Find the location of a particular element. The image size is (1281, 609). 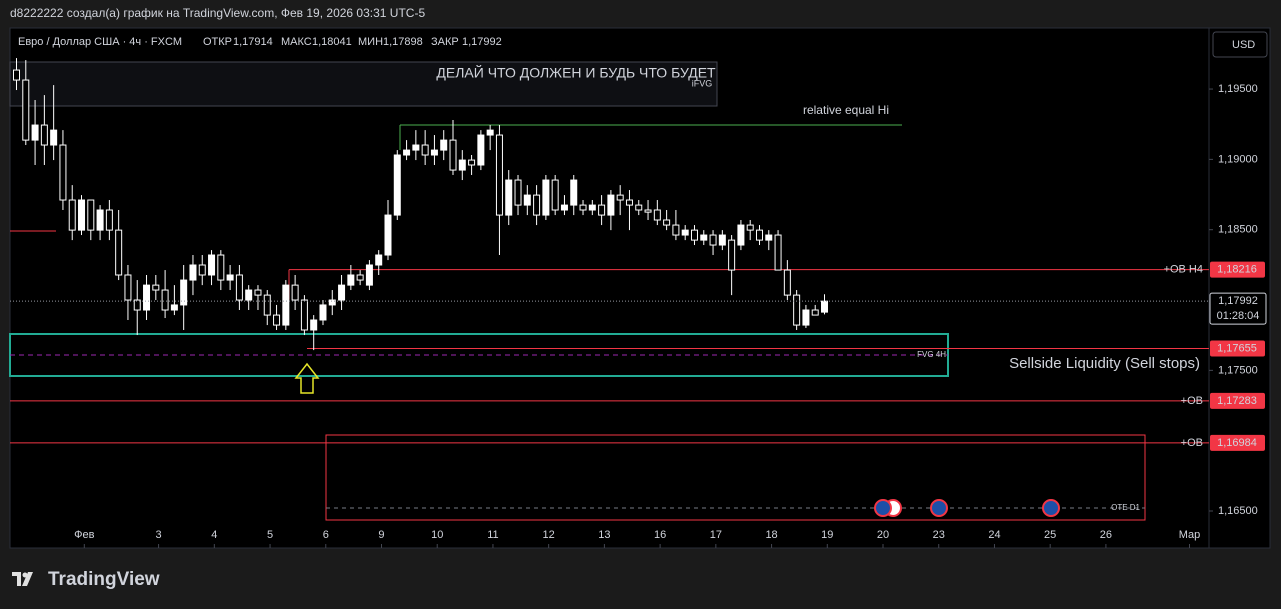

x-tick-label: Мар is located at coordinates (1190, 535).